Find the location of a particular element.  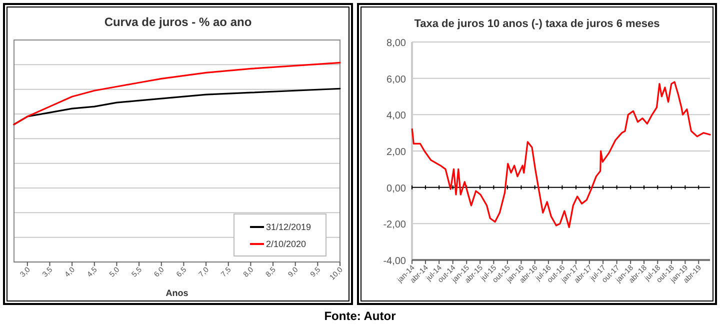

y-tick-label: 6,00 is located at coordinates (396, 80).